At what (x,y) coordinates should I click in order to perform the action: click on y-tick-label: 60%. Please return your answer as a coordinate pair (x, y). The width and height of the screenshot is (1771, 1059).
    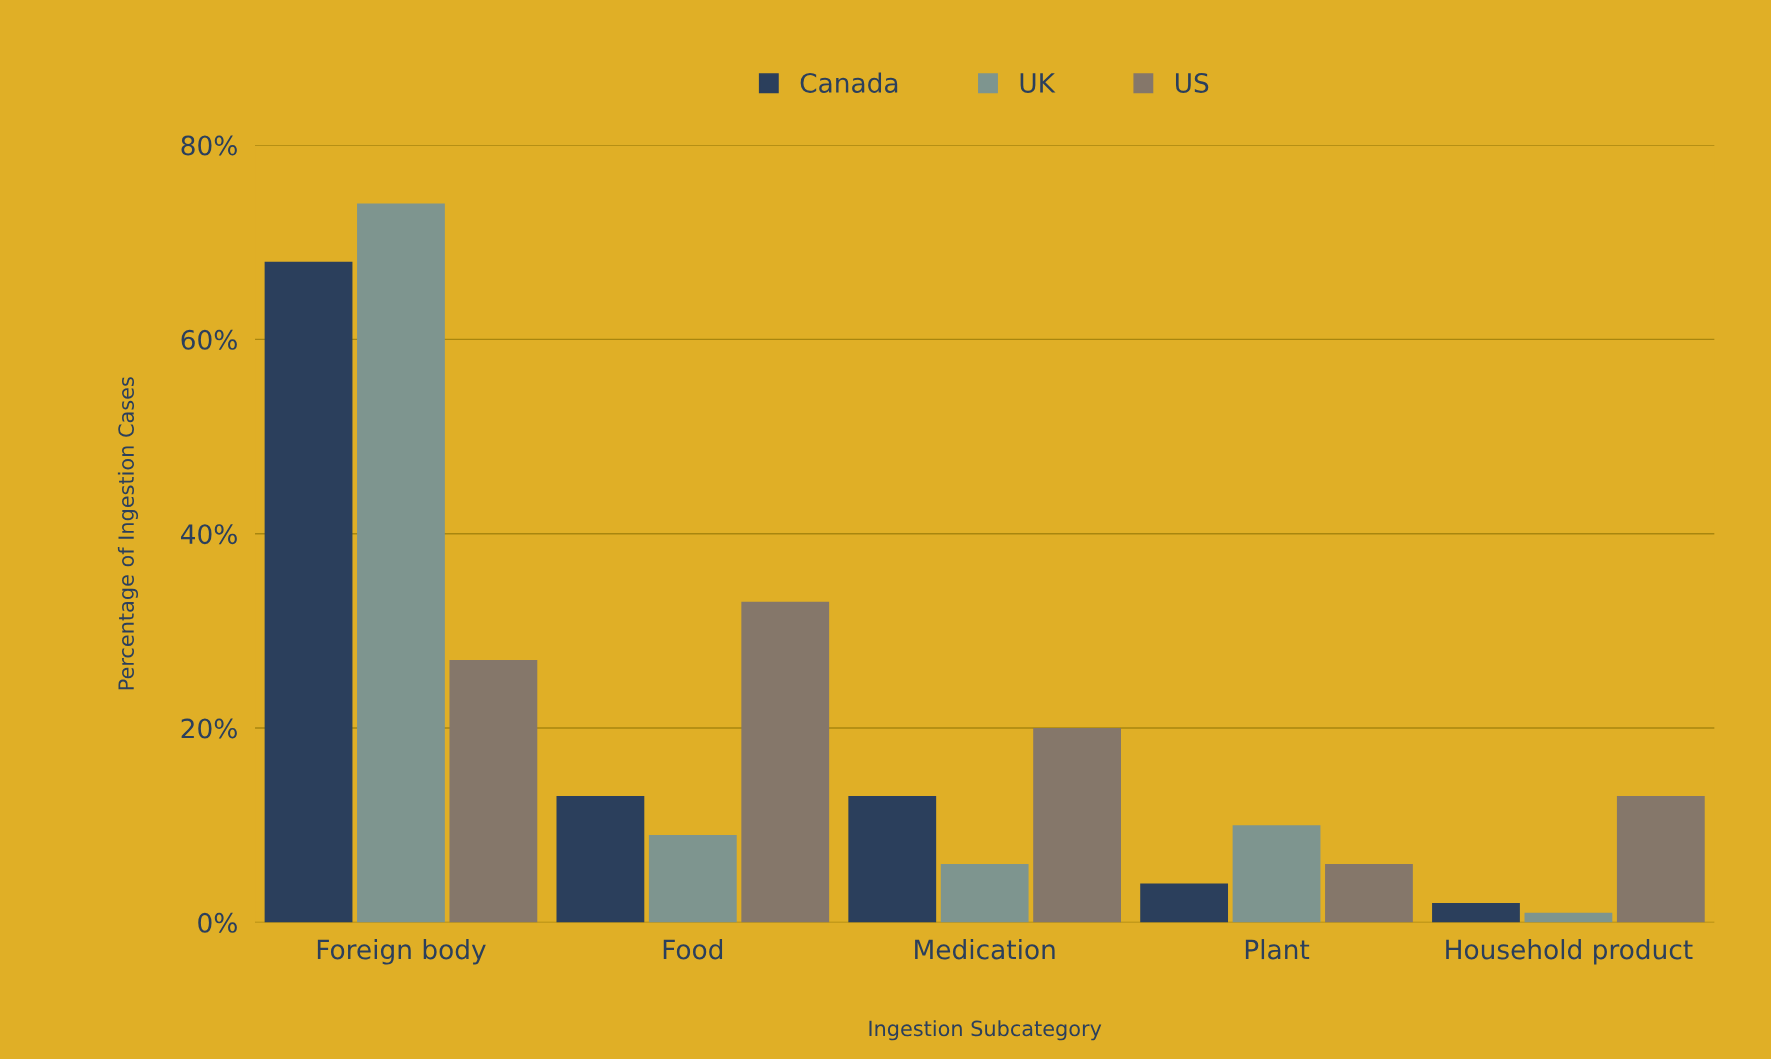
    Looking at the image, I should click on (209, 339).